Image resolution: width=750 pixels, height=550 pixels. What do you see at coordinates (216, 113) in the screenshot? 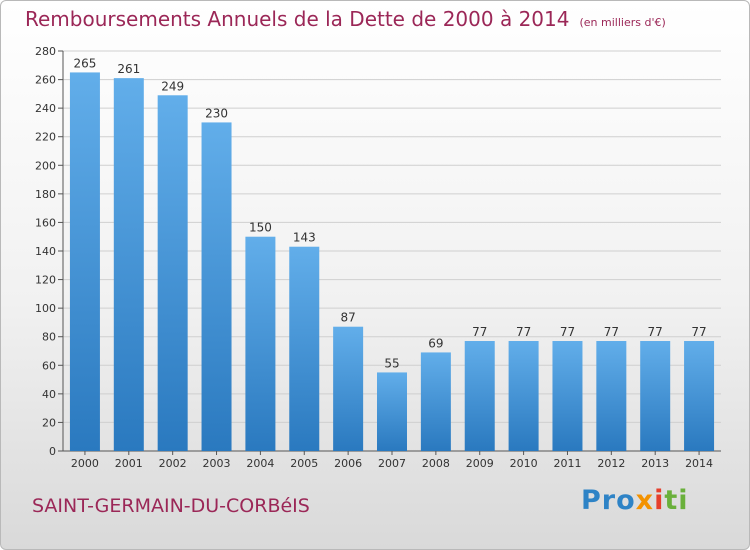
I see `data-label: 230` at bounding box center [216, 113].